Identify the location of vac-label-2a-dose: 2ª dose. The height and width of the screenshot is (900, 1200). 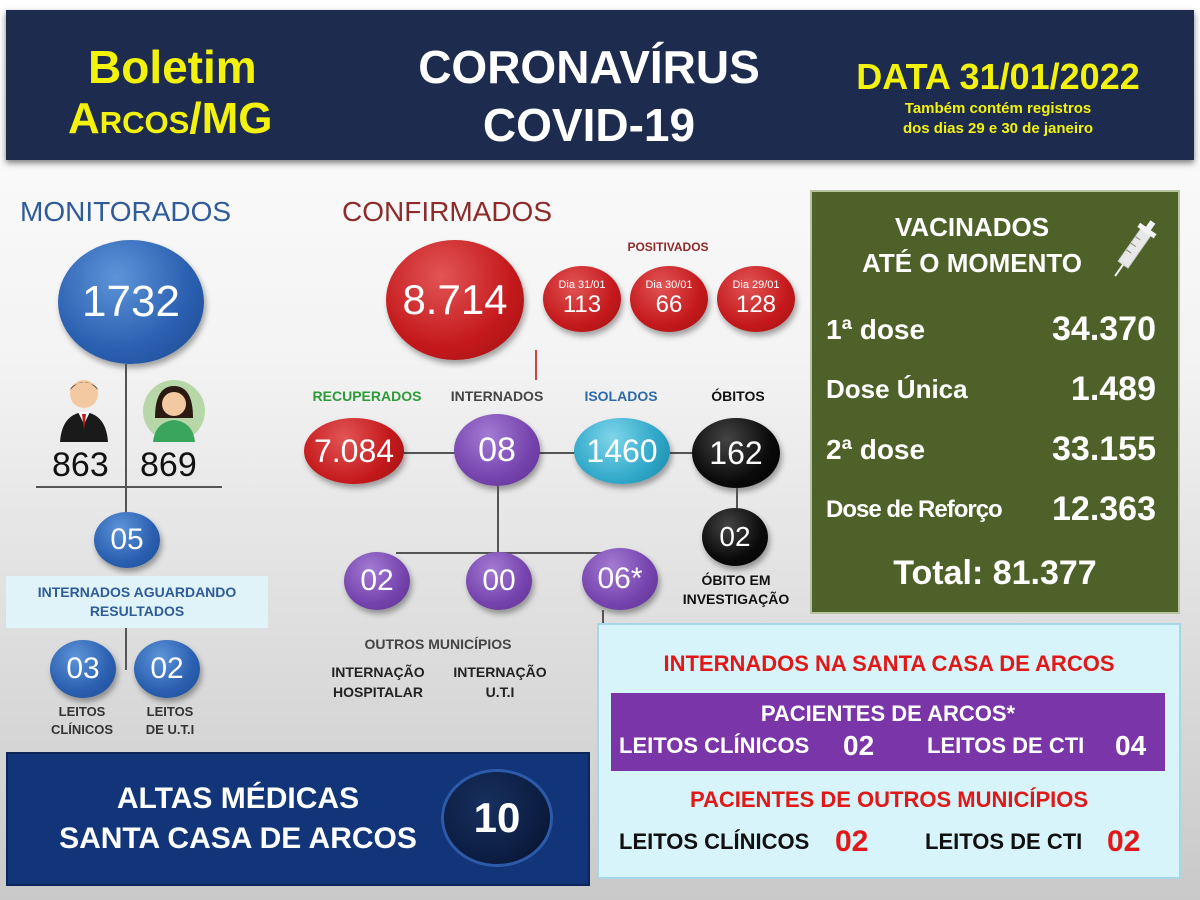
(876, 449).